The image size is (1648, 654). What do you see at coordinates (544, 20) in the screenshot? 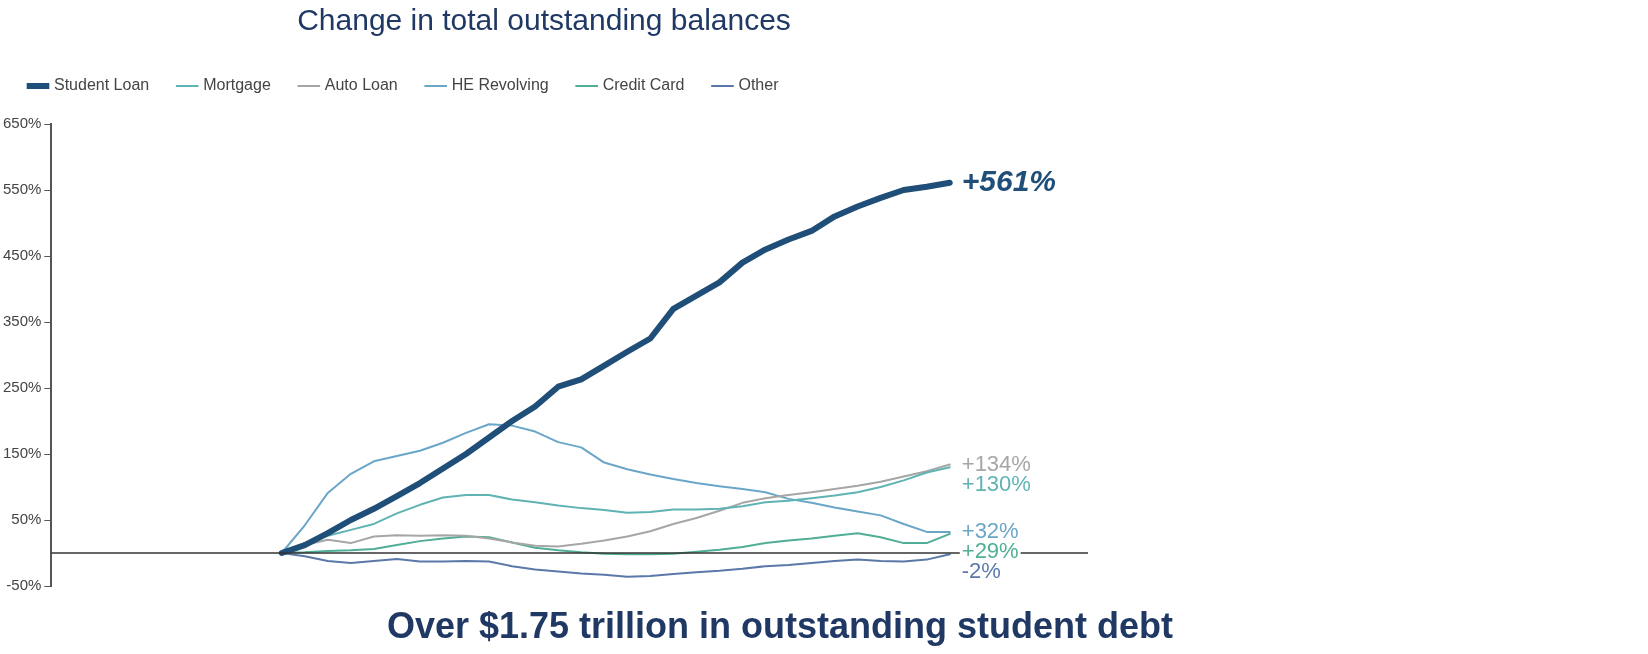
I see `chart-title: Change in total outstanding balances` at bounding box center [544, 20].